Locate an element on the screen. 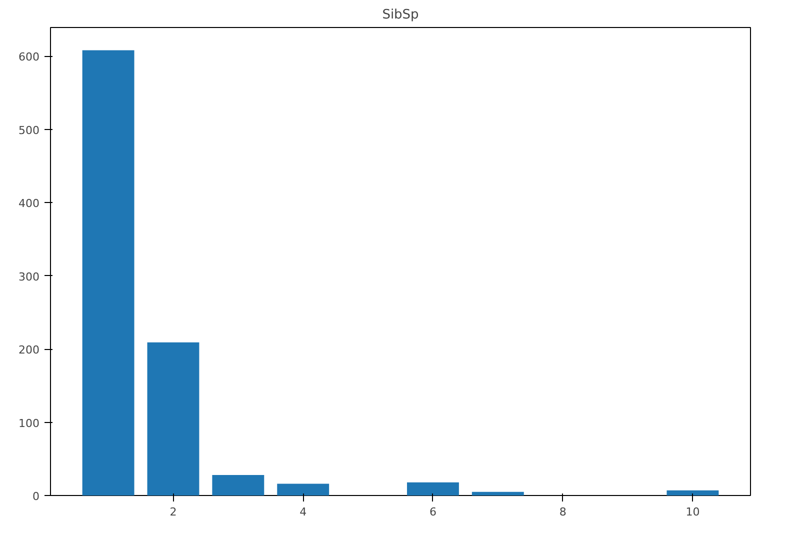 The image size is (790, 539). y-tick-label: 400 is located at coordinates (29, 203).